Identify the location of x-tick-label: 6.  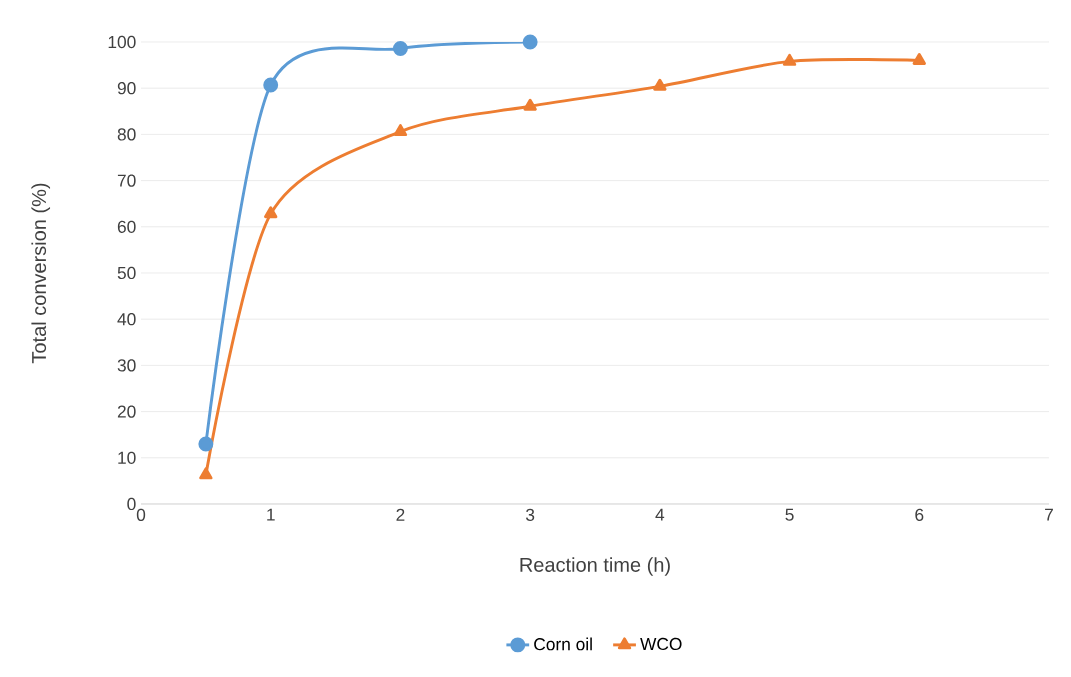
(919, 514).